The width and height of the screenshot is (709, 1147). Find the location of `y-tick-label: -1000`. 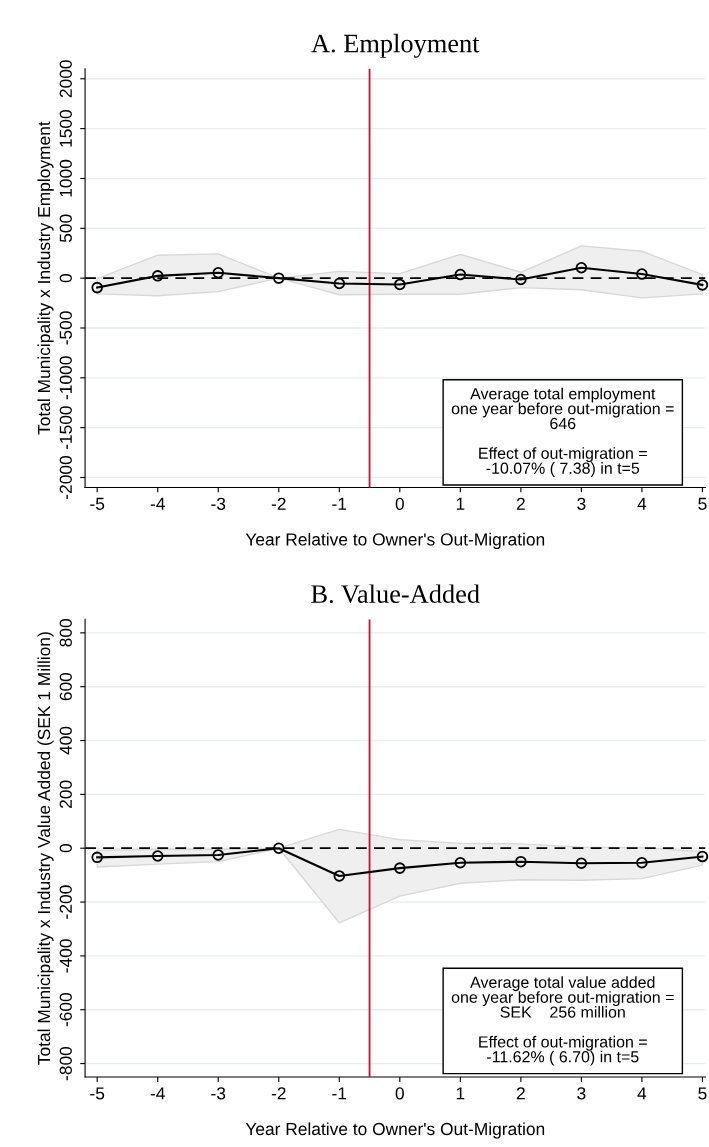

y-tick-label: -1000 is located at coordinates (65, 378).